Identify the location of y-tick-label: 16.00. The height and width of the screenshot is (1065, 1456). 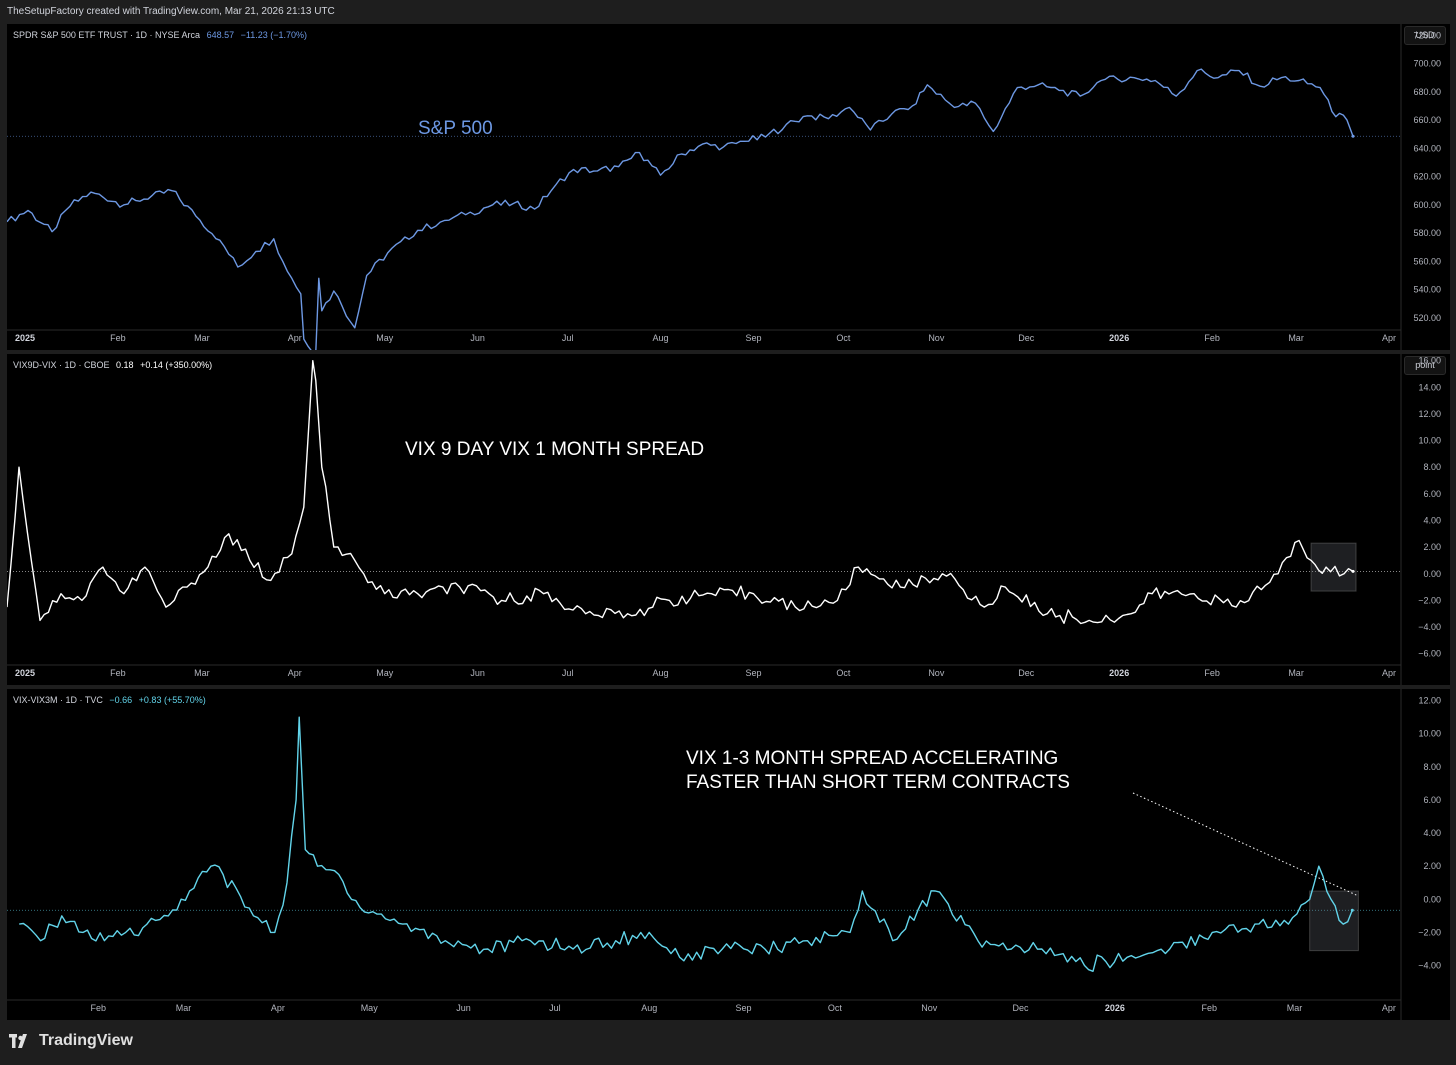
(1429, 361).